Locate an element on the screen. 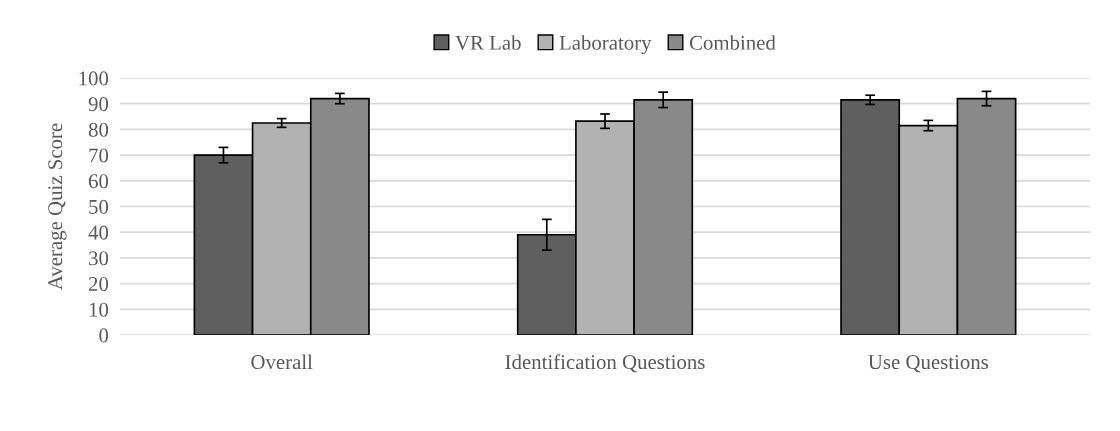 Image resolution: width=1120 pixels, height=431 pixels. y-tick-label: 20 is located at coordinates (98, 284).